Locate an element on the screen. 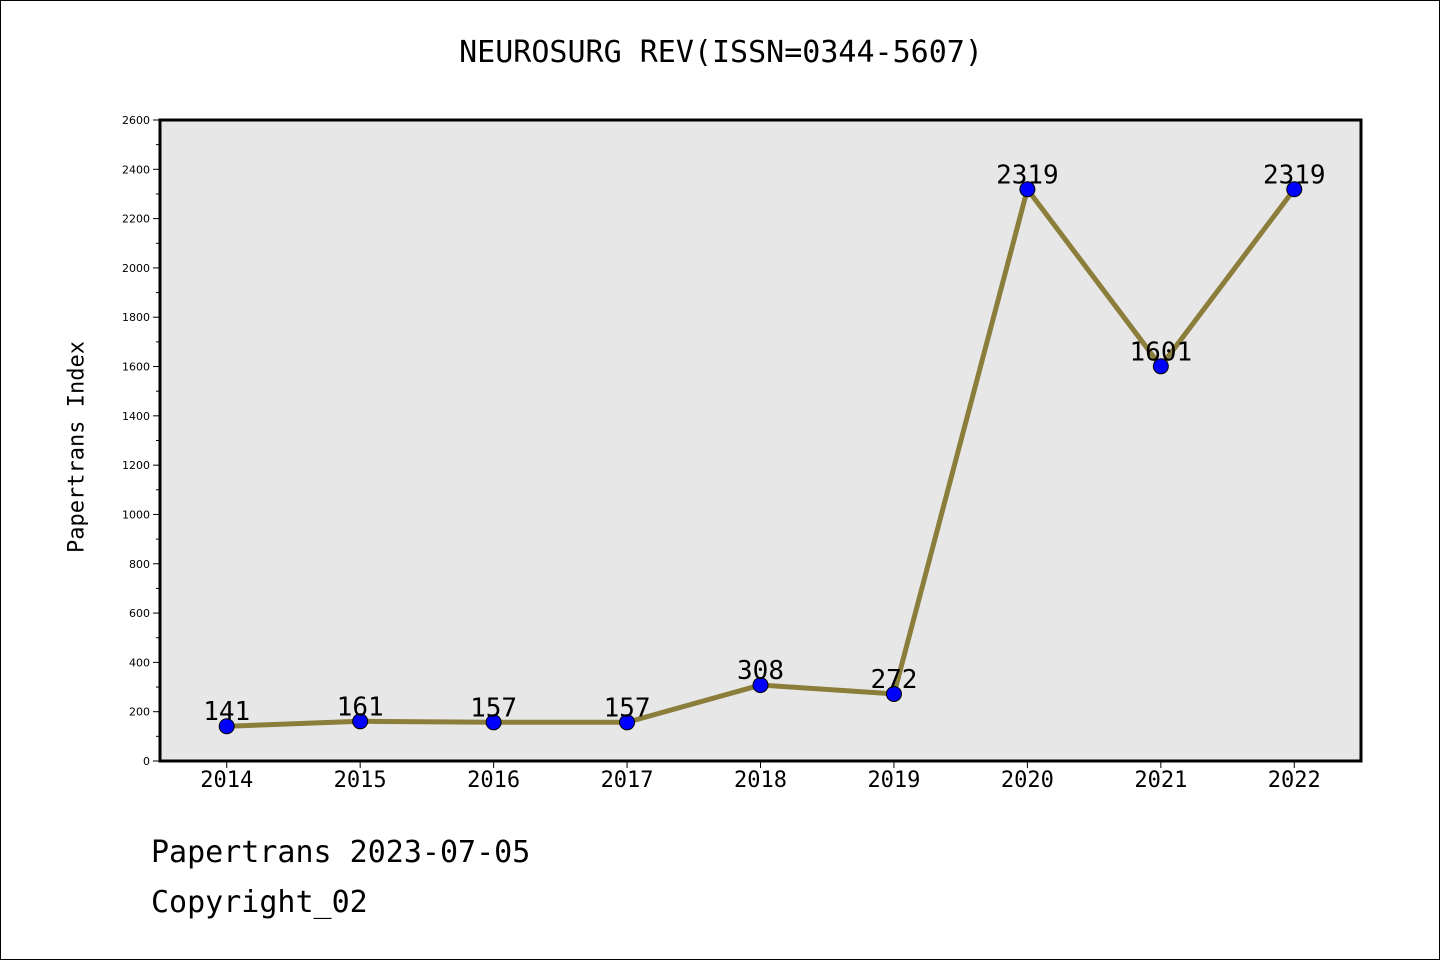 The height and width of the screenshot is (960, 1440). x-tick-label: 2018 is located at coordinates (760, 780).